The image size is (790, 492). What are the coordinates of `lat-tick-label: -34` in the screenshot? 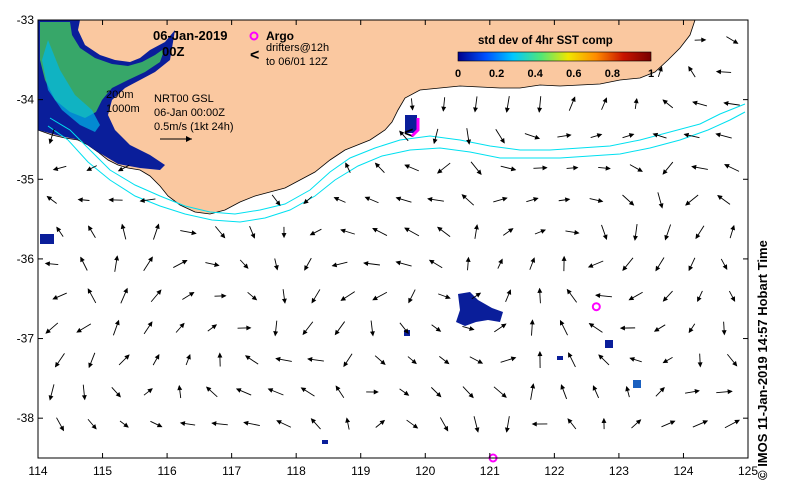 It's located at (26, 100).